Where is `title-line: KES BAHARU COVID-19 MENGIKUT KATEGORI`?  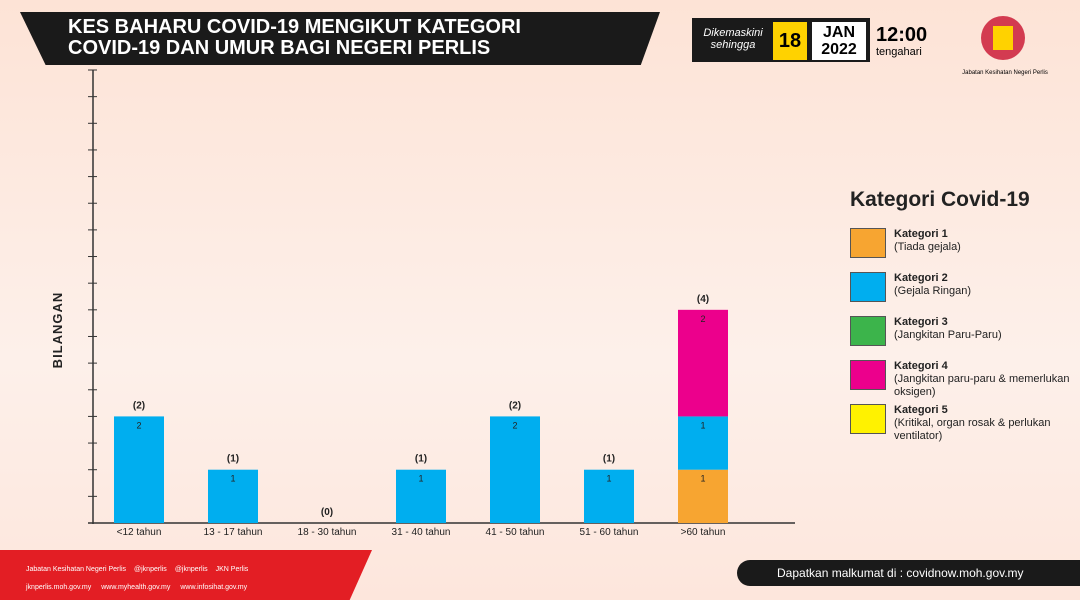
title-line: KES BAHARU COVID-19 MENGIKUT KATEGORI is located at coordinates (294, 27).